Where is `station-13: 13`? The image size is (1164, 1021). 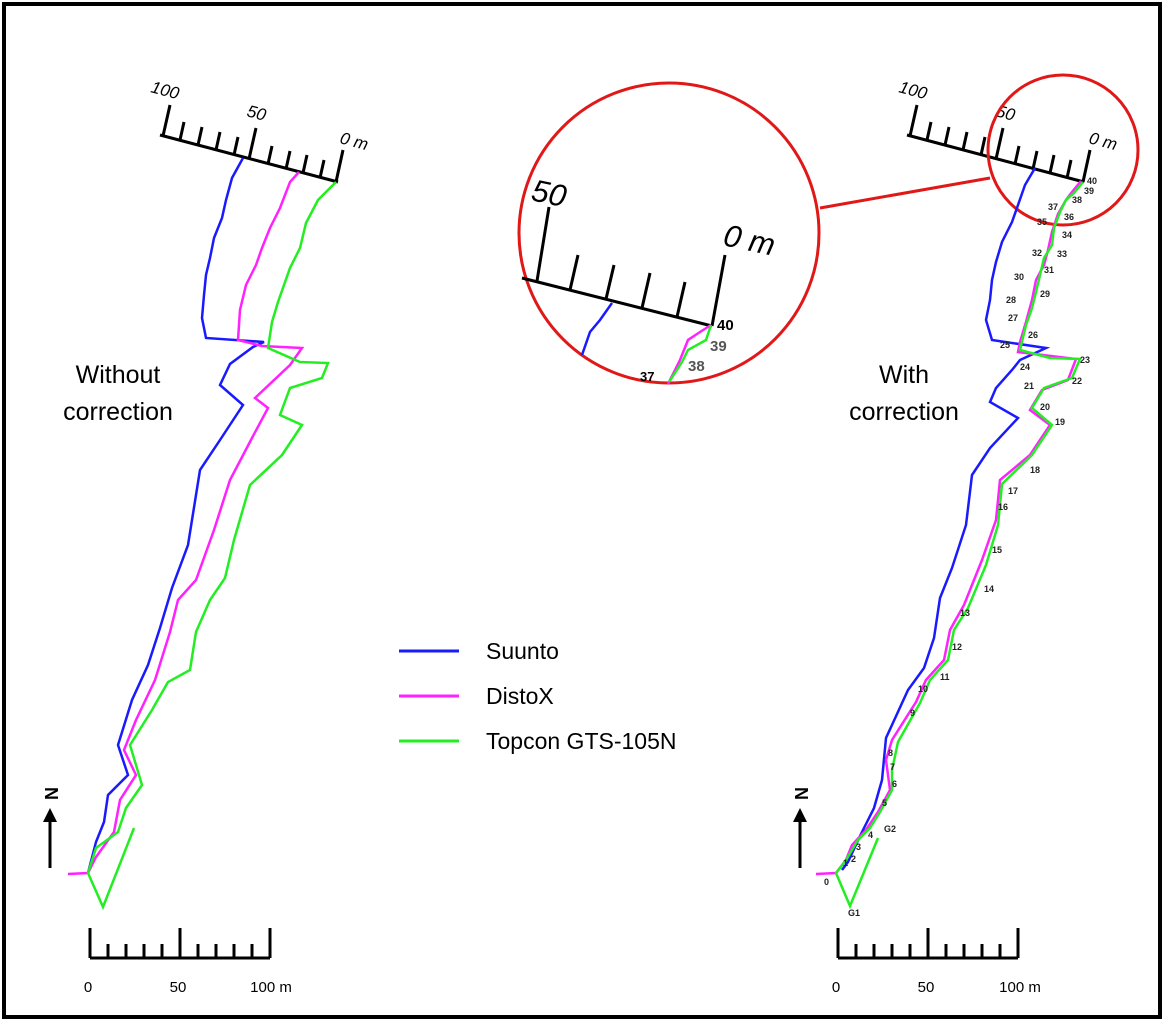 station-13: 13 is located at coordinates (965, 613).